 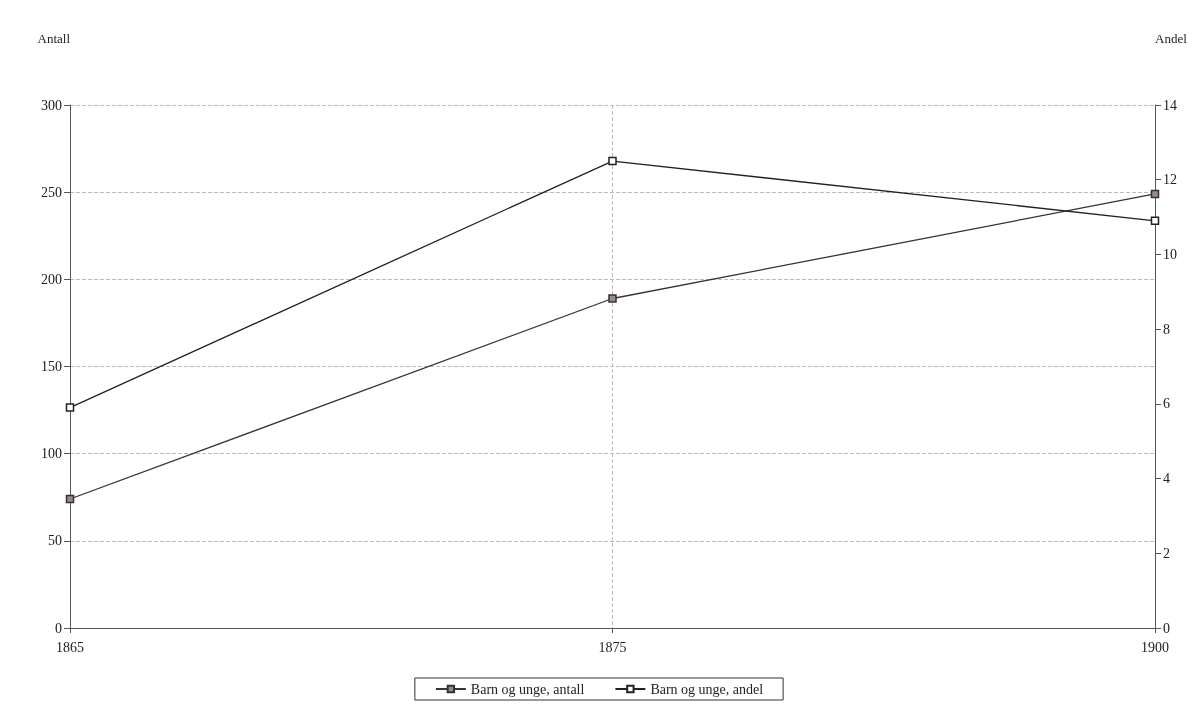 I want to click on y-tick-label: 50, so click(x=55, y=541).